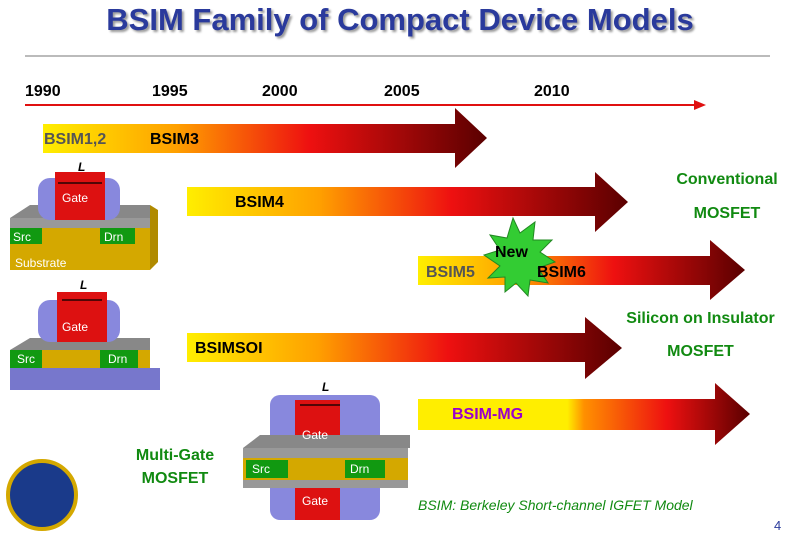  What do you see at coordinates (727, 213) in the screenshot?
I see `category-conventional-mosfet: MOSFET` at bounding box center [727, 213].